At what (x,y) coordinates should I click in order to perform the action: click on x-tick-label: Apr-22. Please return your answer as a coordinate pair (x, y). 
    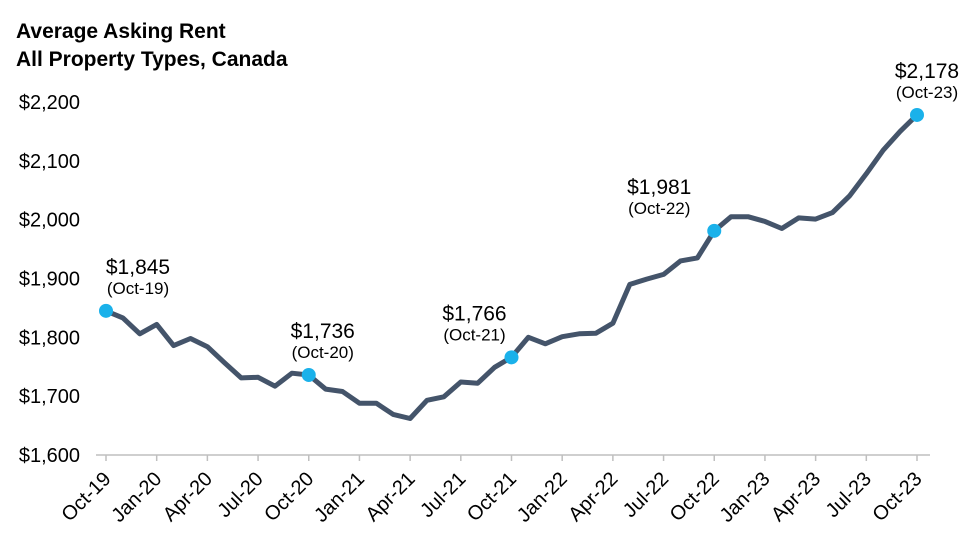
    Looking at the image, I should click on (593, 497).